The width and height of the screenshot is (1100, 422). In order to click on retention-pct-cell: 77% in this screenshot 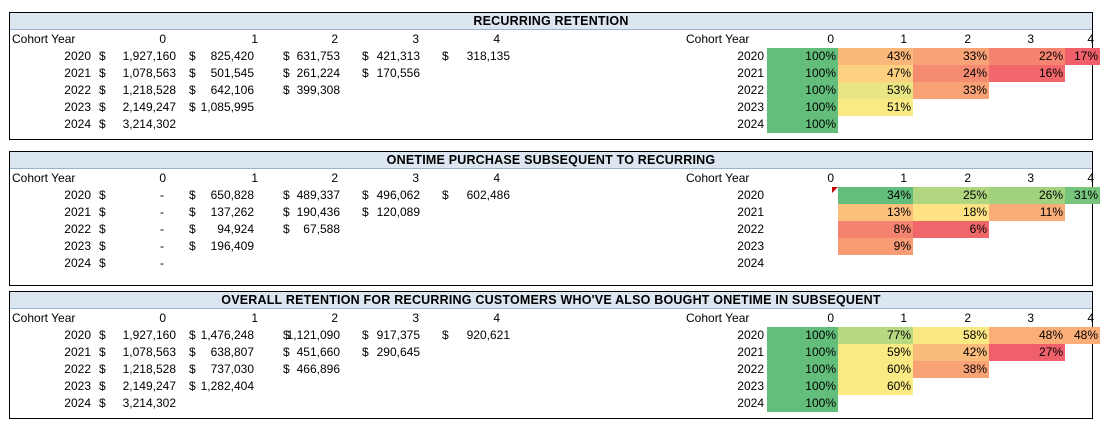, I will do `click(875, 335)`.